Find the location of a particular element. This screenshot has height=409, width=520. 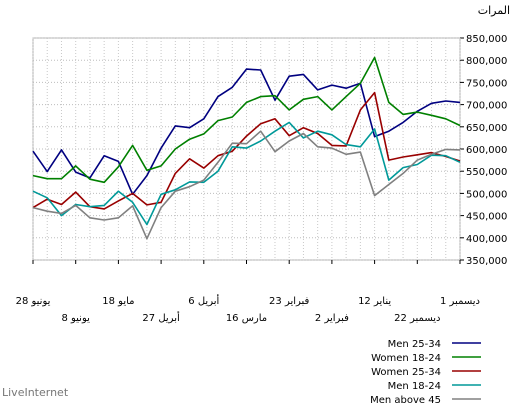

y-tick-label: 750,000 is located at coordinates (486, 83).